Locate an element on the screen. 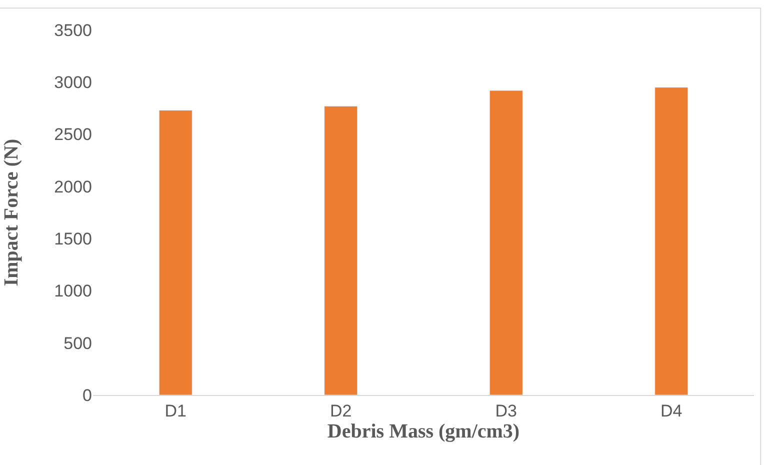 Image resolution: width=764 pixels, height=465 pixels. x-tick-label: D4 is located at coordinates (671, 410).